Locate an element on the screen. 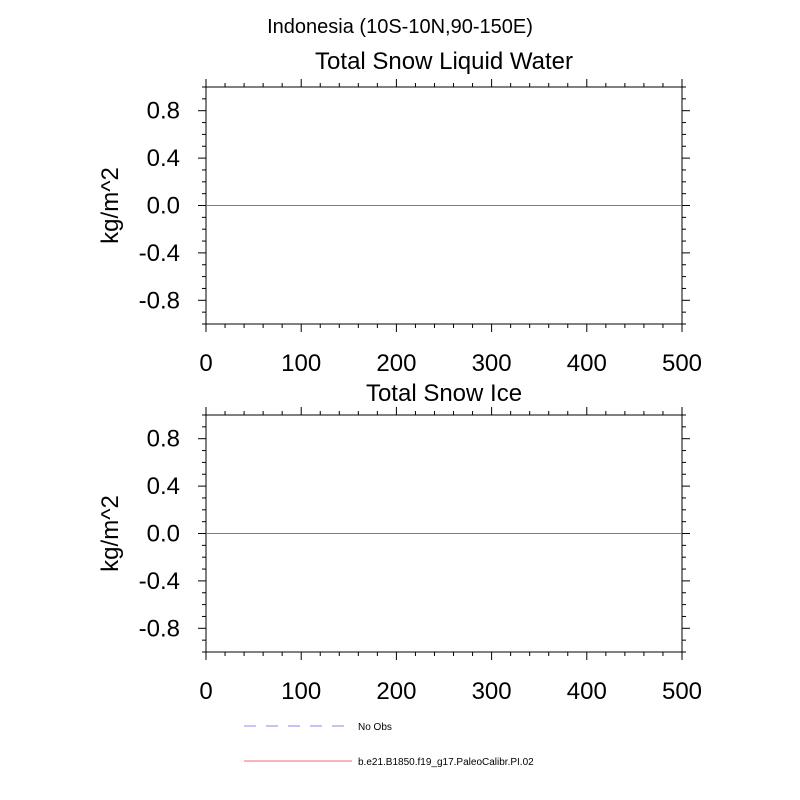 This screenshot has height=800, width=800. legend-entry: b.e21.B1850.f19_g17.PaleoCalibr.PI.02 is located at coordinates (389, 762).